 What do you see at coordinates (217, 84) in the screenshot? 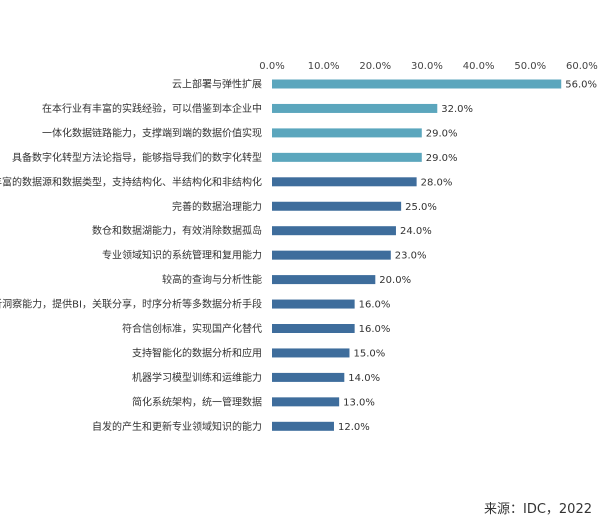
I see `category-label: 云上部署与弹性扩展` at bounding box center [217, 84].